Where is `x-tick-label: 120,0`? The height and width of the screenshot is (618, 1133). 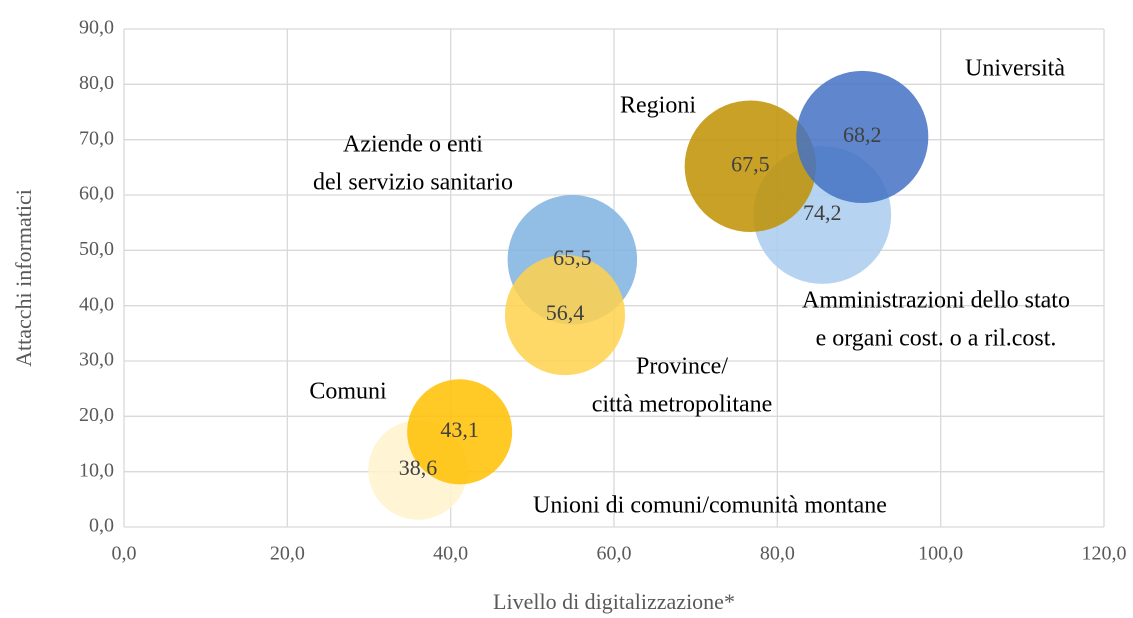 x-tick-label: 120,0 is located at coordinates (1104, 554).